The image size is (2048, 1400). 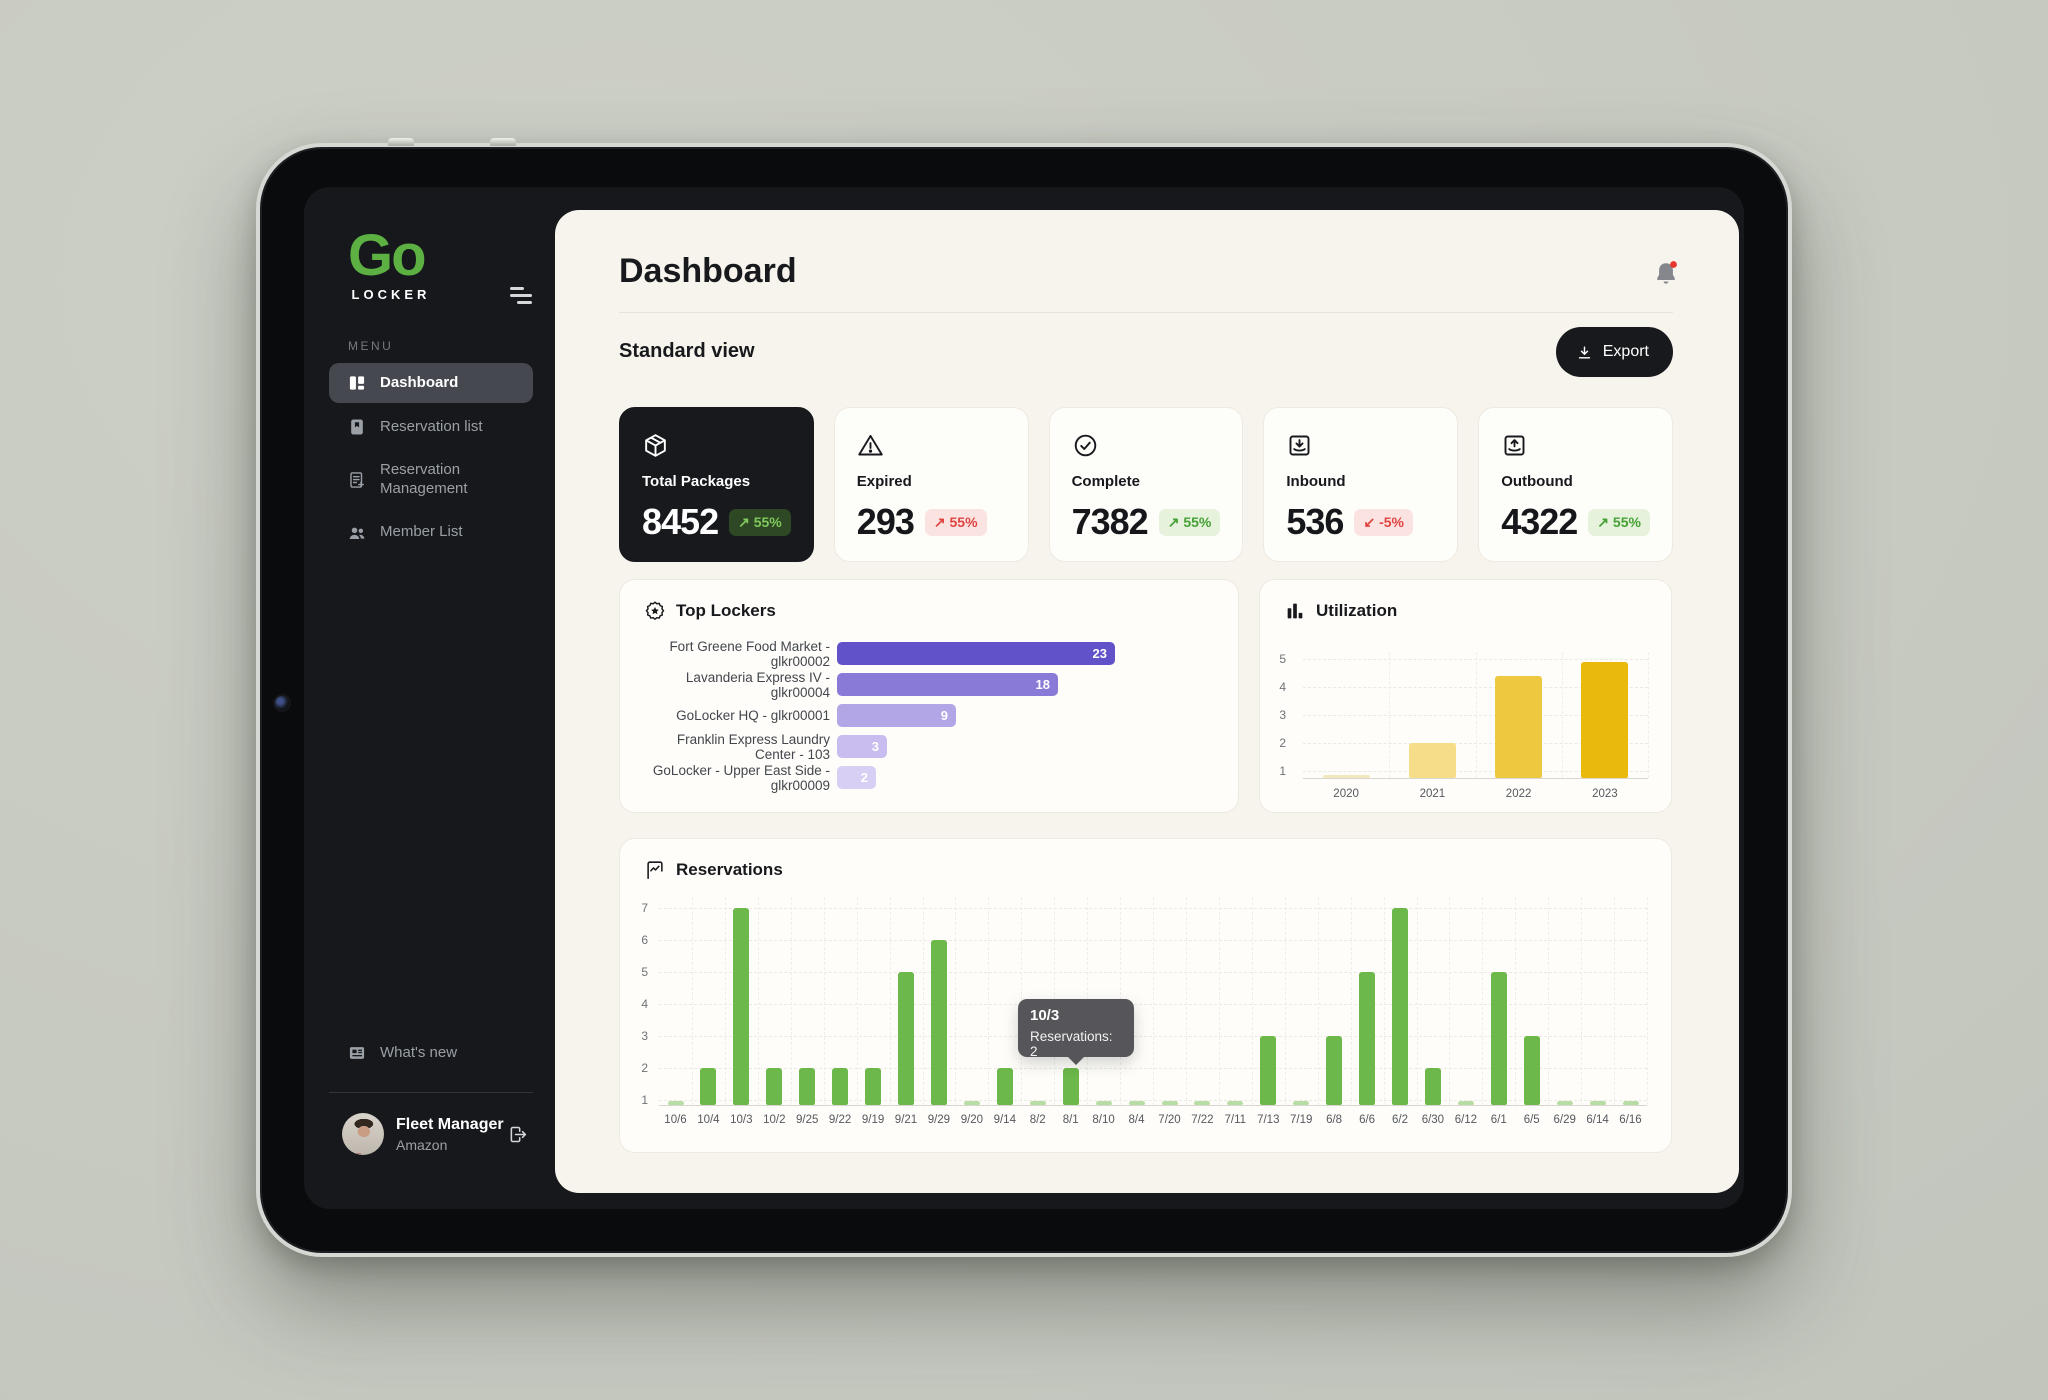 I want to click on locker-value: 9, so click(x=944, y=715).